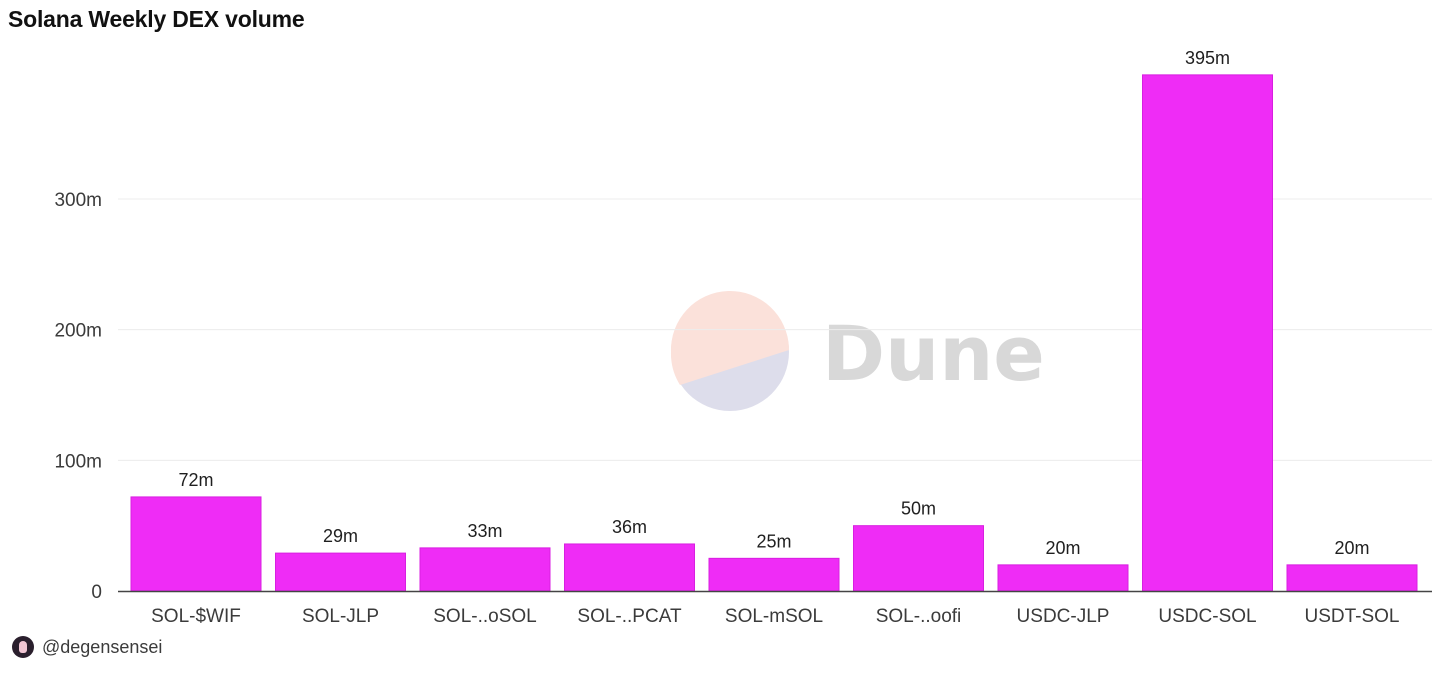 This screenshot has height=676, width=1456. I want to click on y-tick-label: 0, so click(96, 592).